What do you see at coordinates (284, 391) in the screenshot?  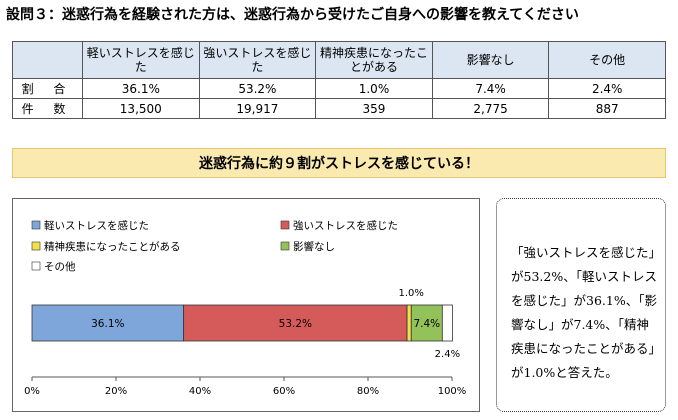 I see `x-tick-label: 60%` at bounding box center [284, 391].